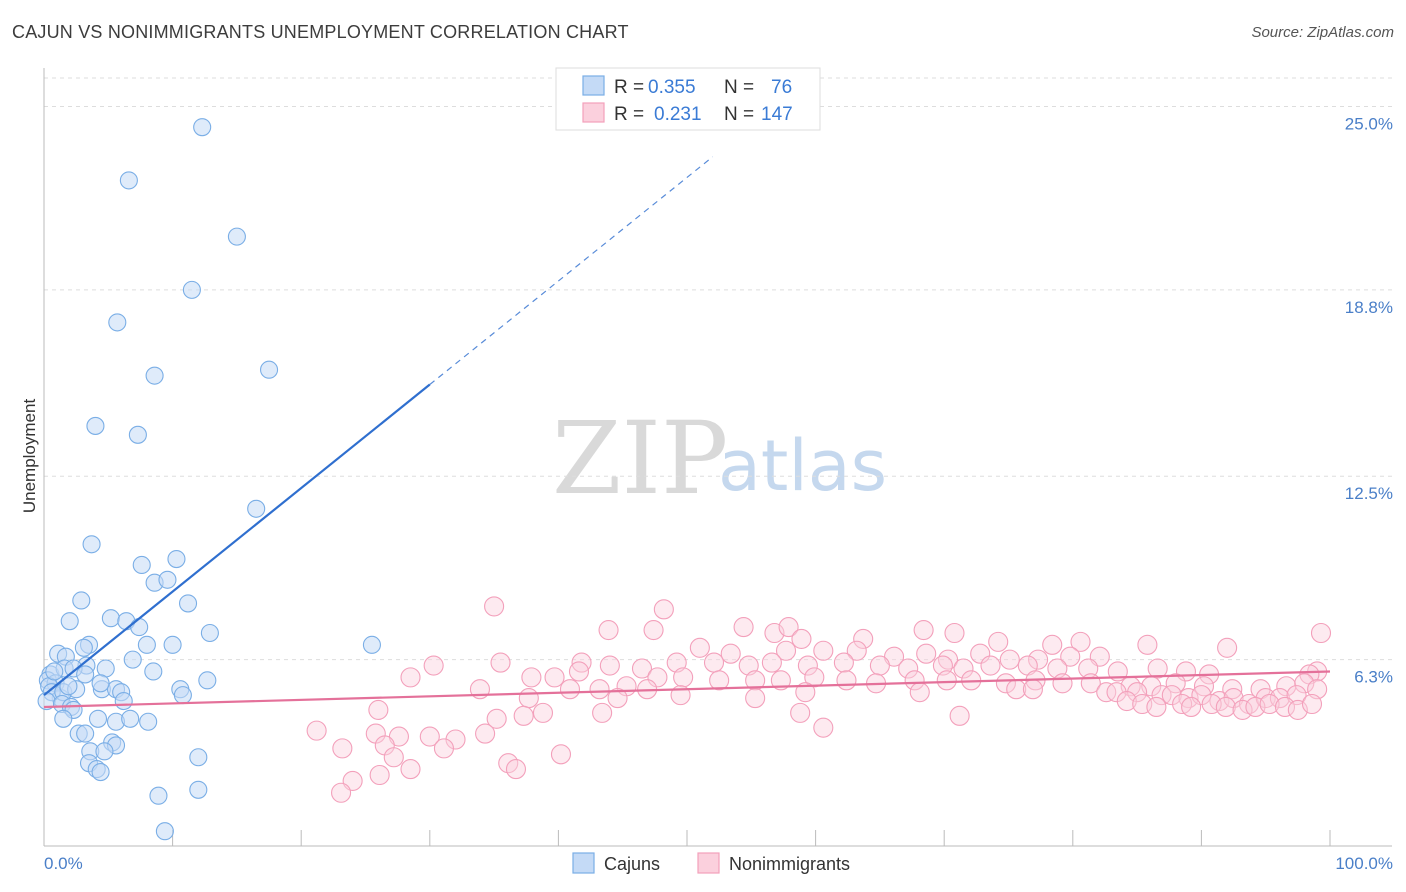 The image size is (1406, 892). What do you see at coordinates (1322, 32) in the screenshot?
I see `chart-source: Source: ZipAtlas.com` at bounding box center [1322, 32].